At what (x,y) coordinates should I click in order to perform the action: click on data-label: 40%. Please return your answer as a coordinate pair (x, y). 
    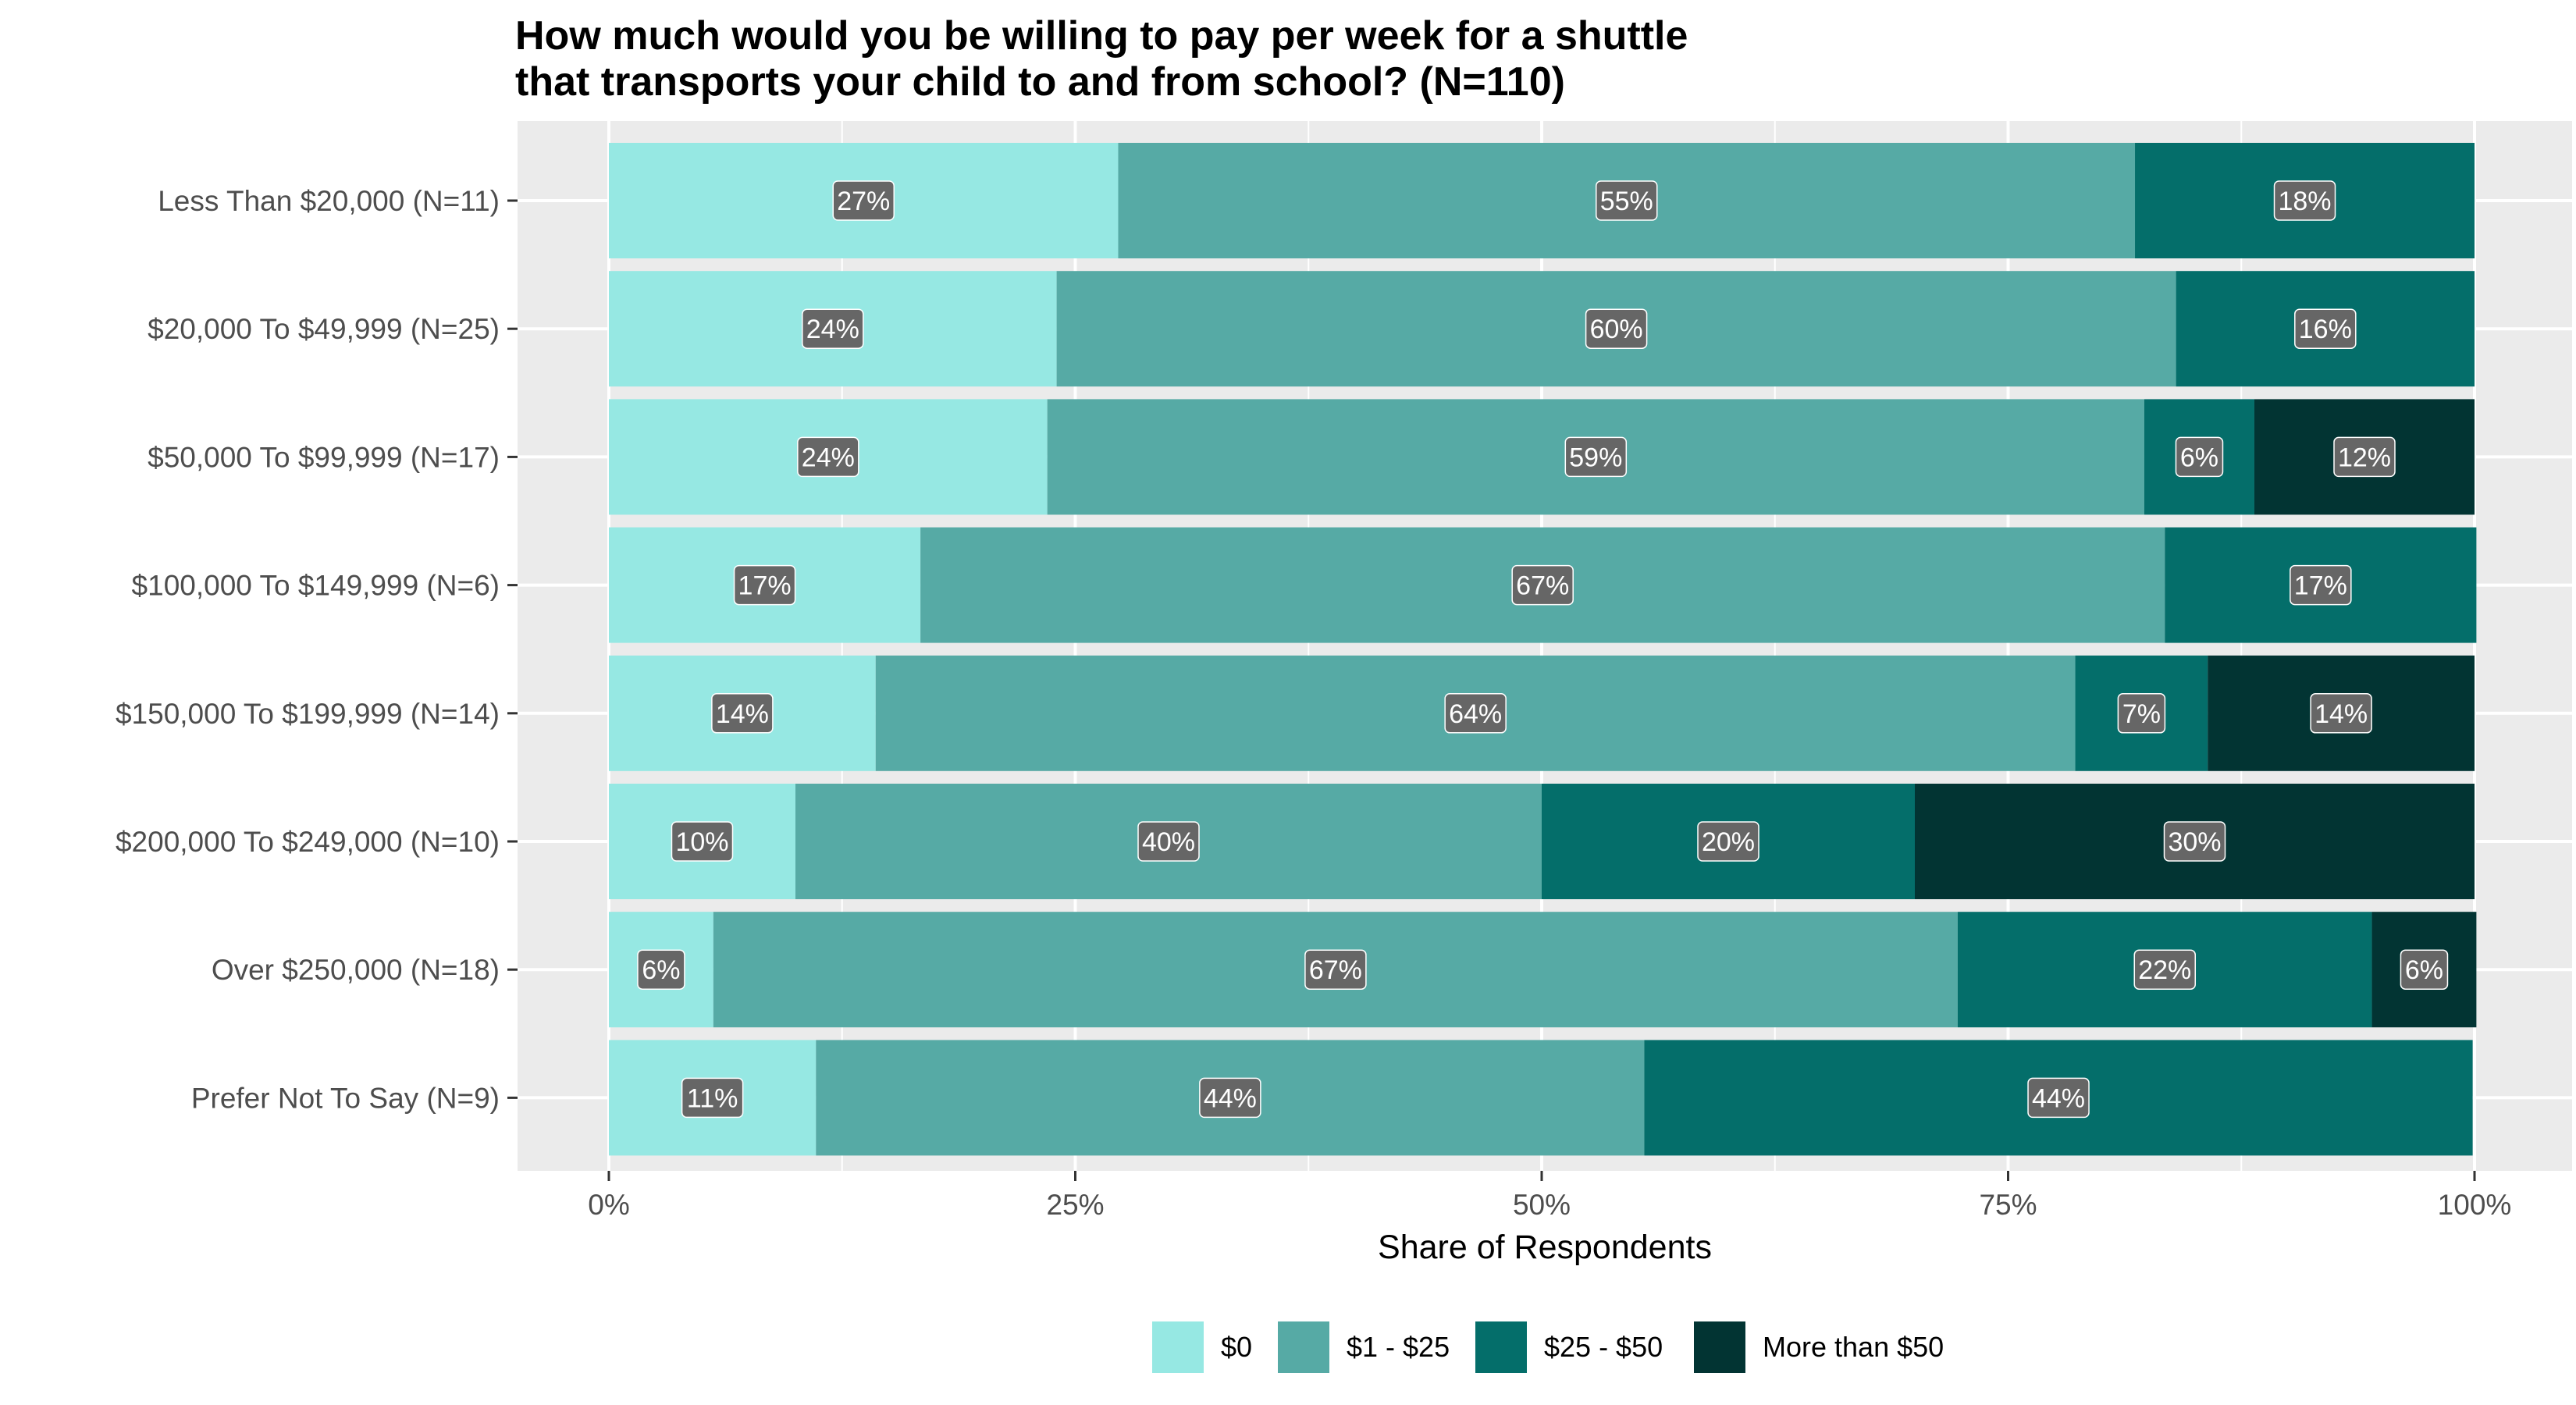
    Looking at the image, I should click on (1168, 842).